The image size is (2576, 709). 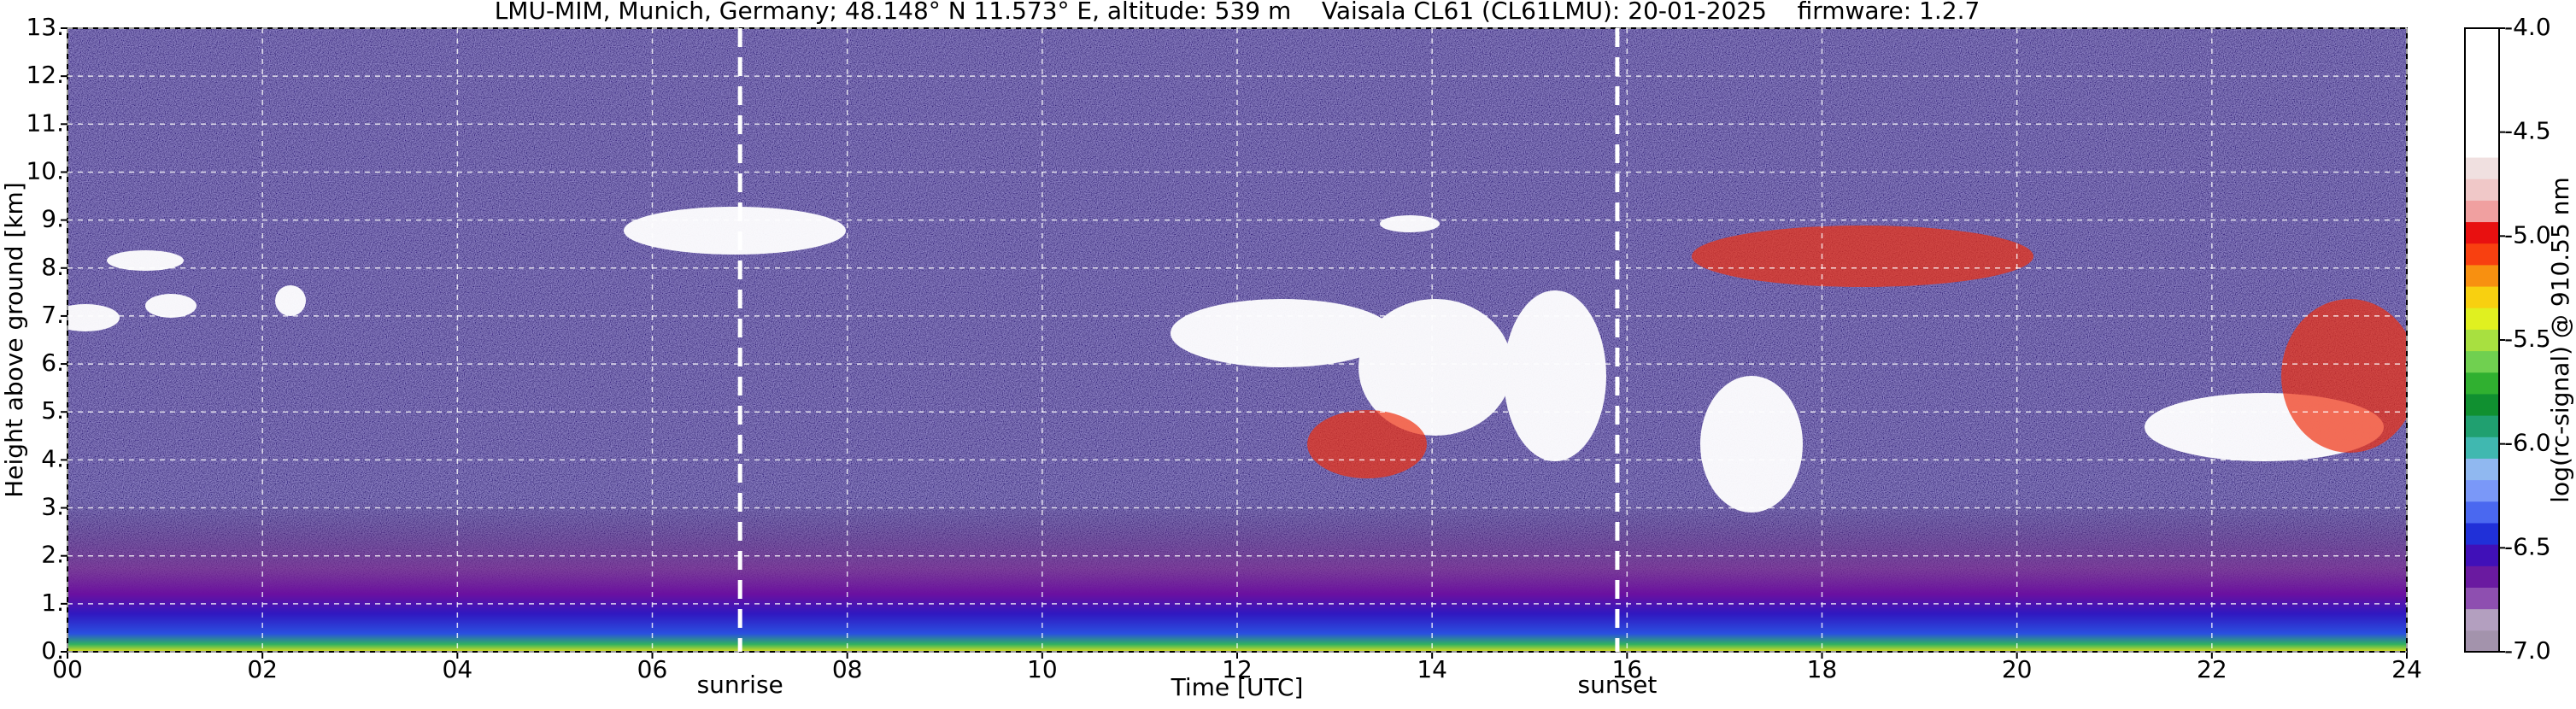 What do you see at coordinates (1042, 669) in the screenshot?
I see `x-tick-label: 10` at bounding box center [1042, 669].